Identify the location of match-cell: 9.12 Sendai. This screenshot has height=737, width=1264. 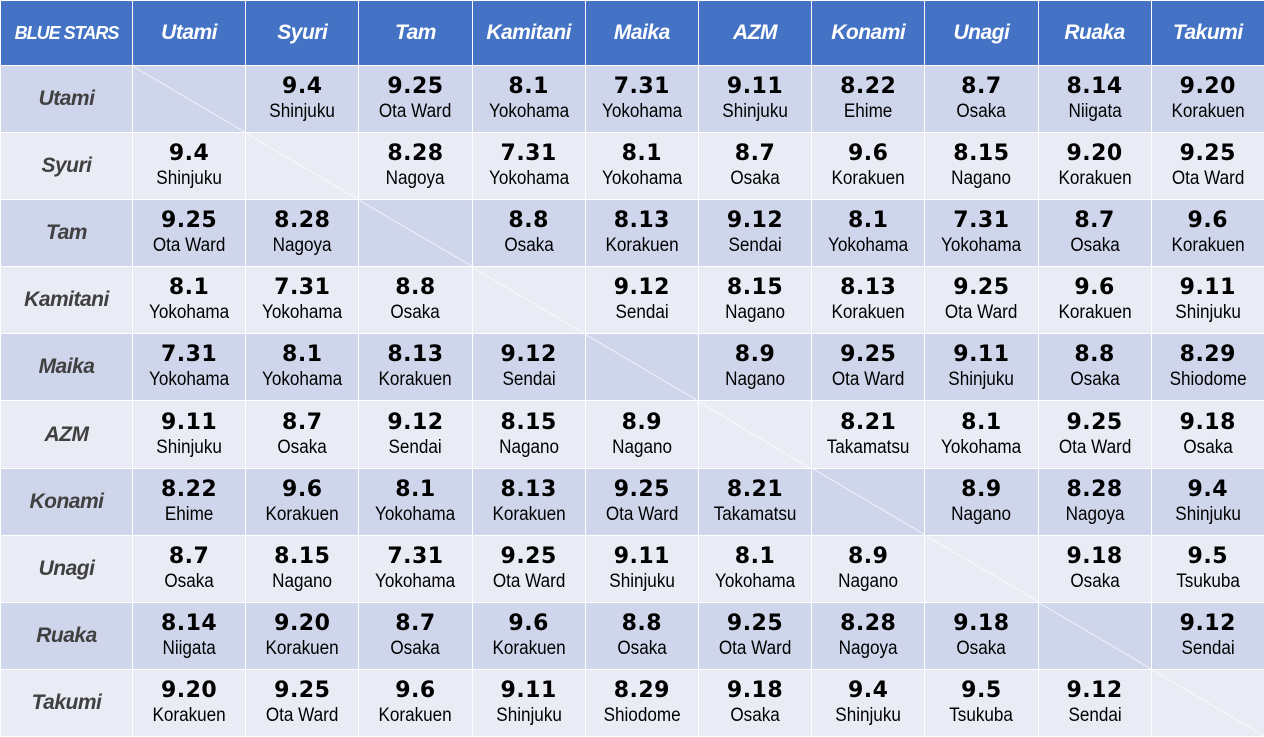
(755, 233).